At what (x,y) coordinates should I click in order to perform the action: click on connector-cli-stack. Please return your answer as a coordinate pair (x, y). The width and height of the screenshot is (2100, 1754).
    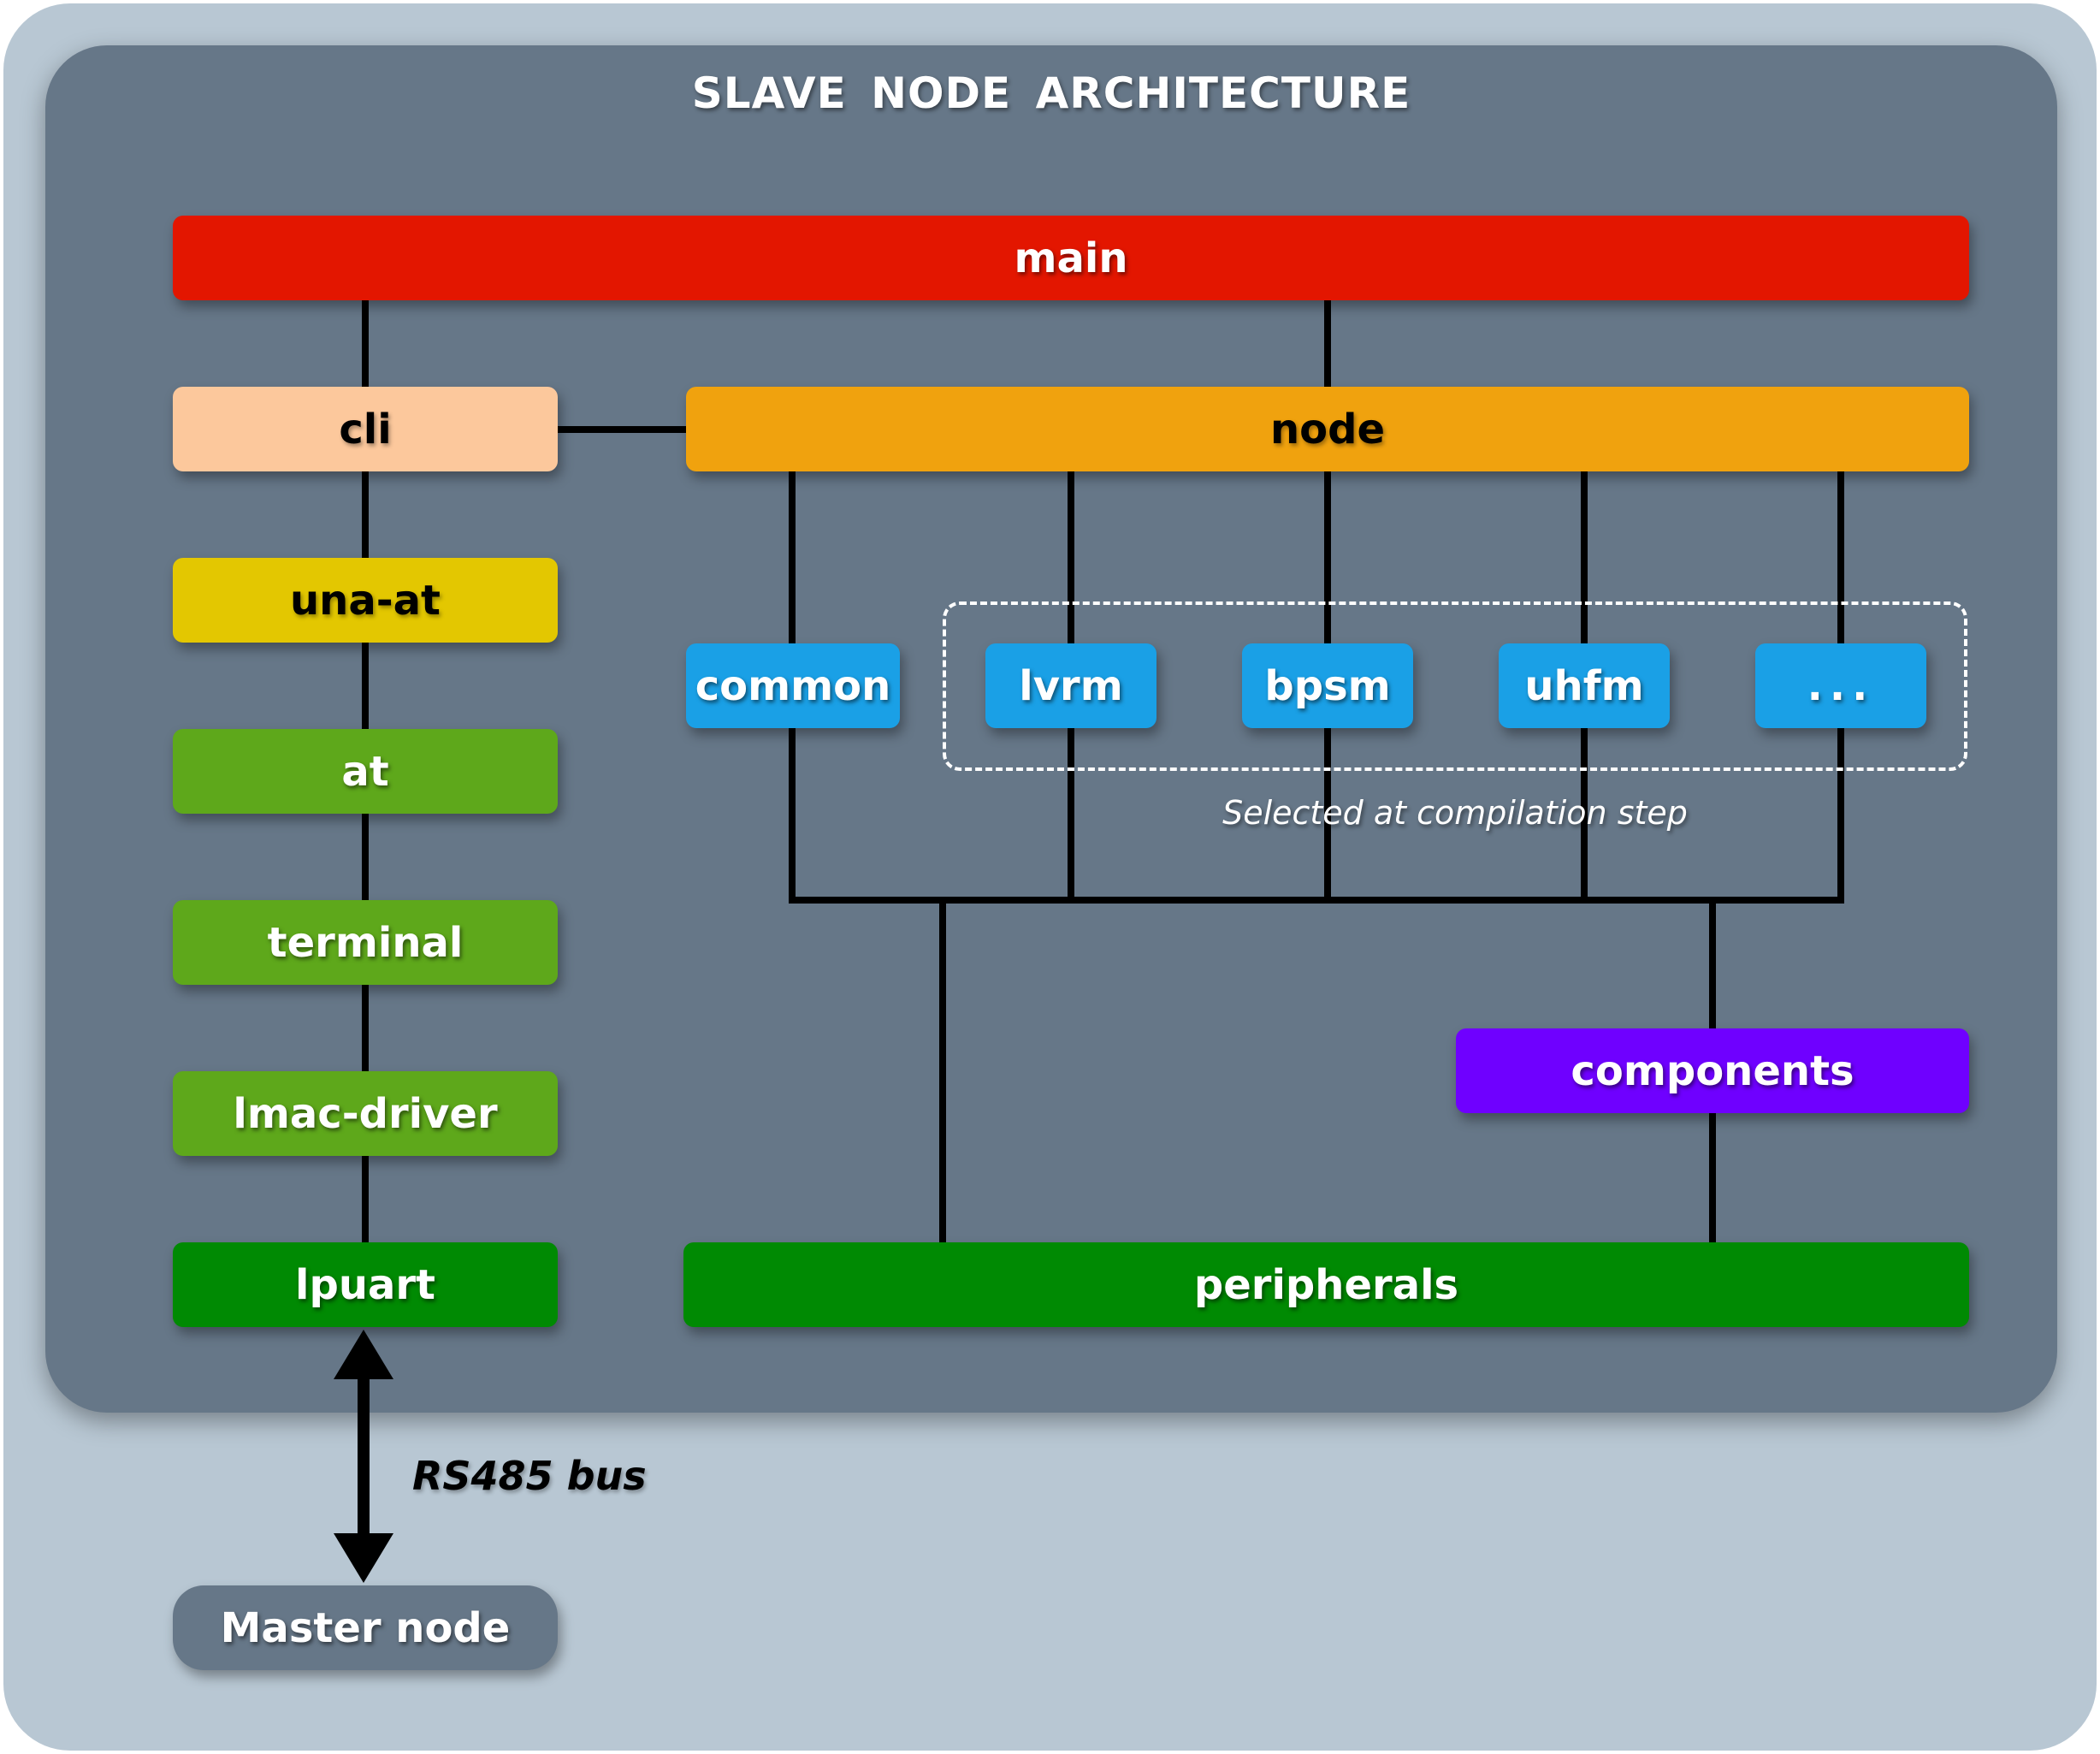
    Looking at the image, I should click on (366, 858).